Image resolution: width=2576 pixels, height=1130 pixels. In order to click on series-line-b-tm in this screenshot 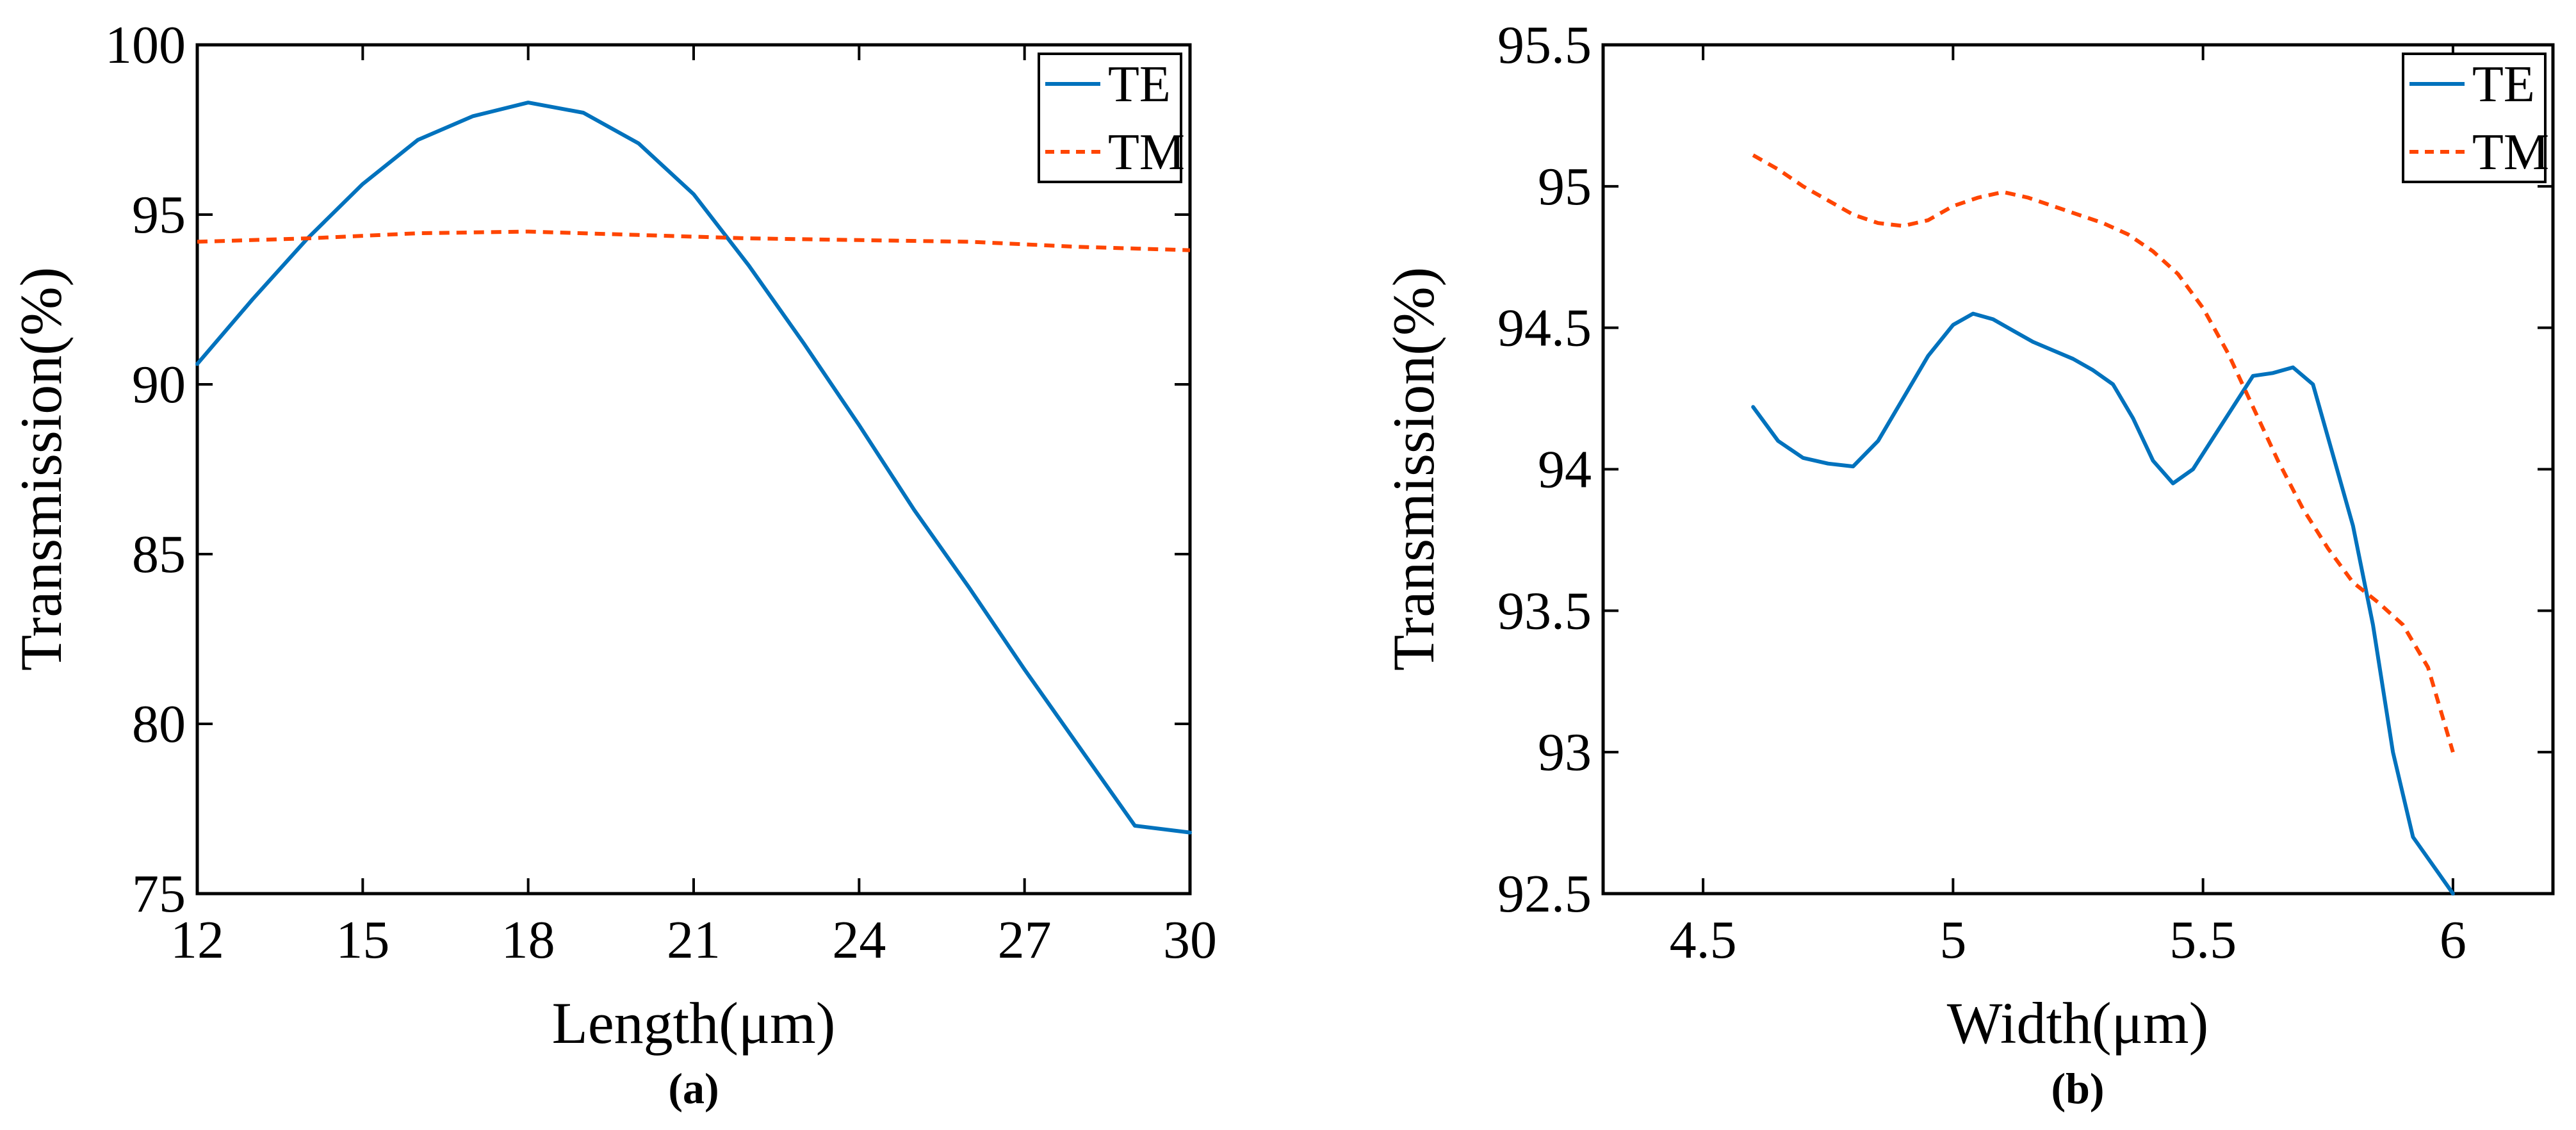, I will do `click(2103, 453)`.